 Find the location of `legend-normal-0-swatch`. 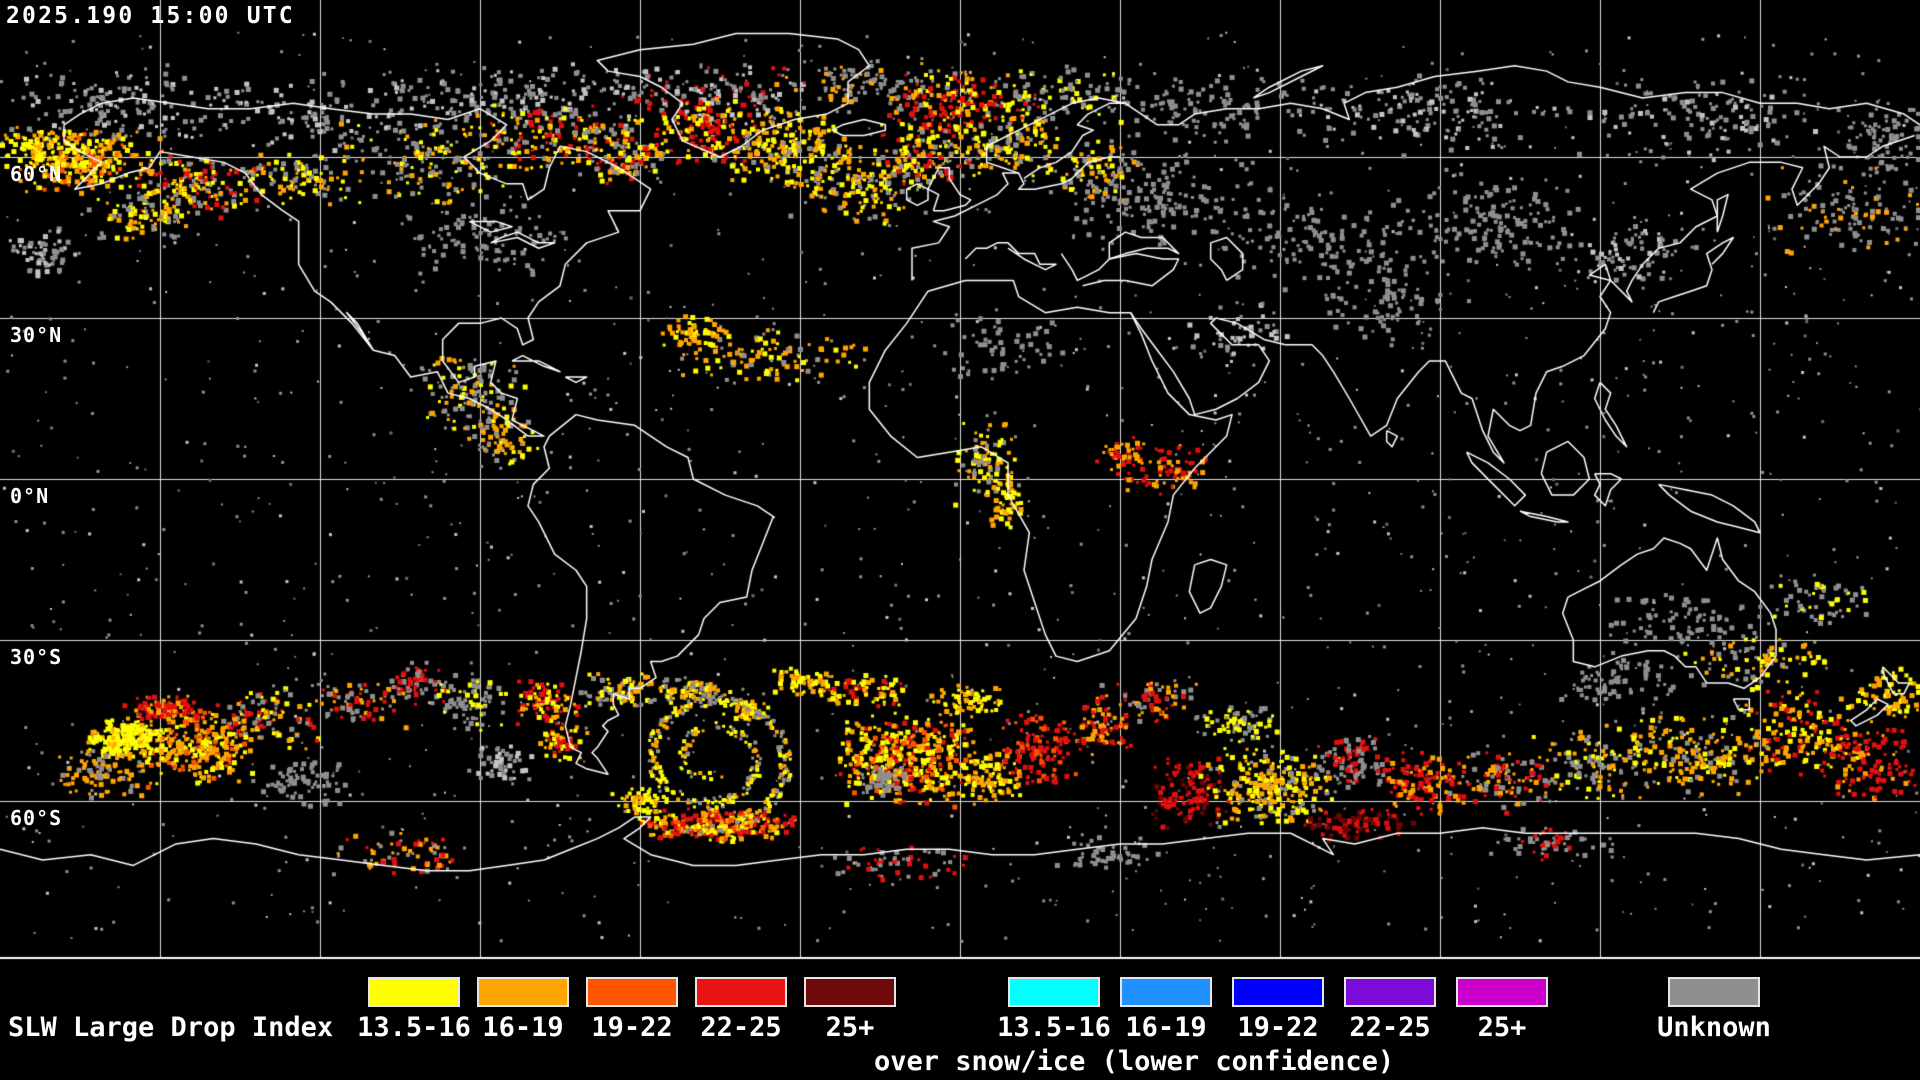

legend-normal-0-swatch is located at coordinates (414, 992).